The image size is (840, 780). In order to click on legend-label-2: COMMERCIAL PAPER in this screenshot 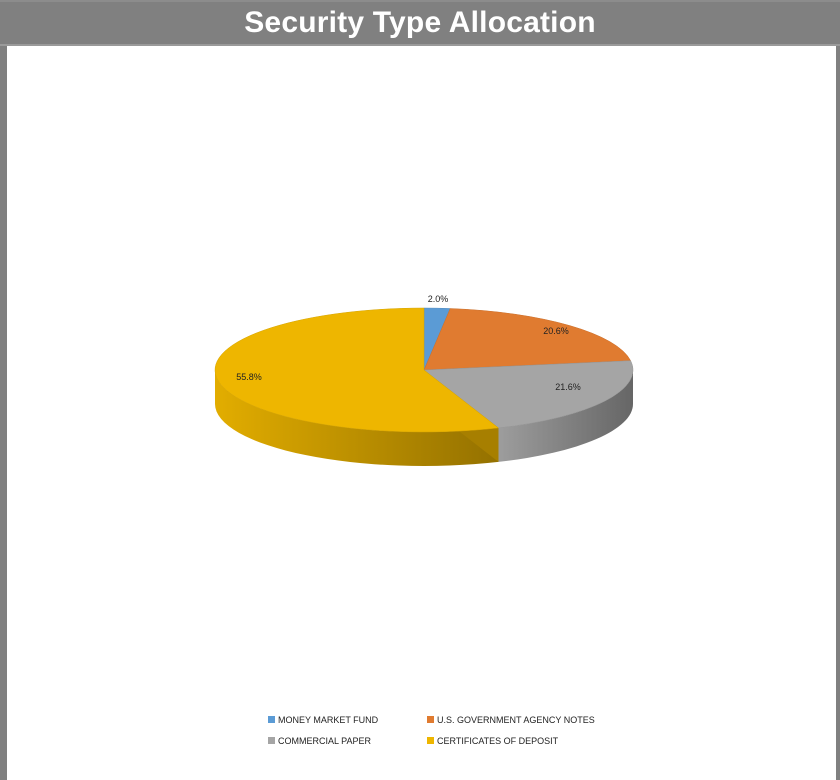, I will do `click(325, 741)`.